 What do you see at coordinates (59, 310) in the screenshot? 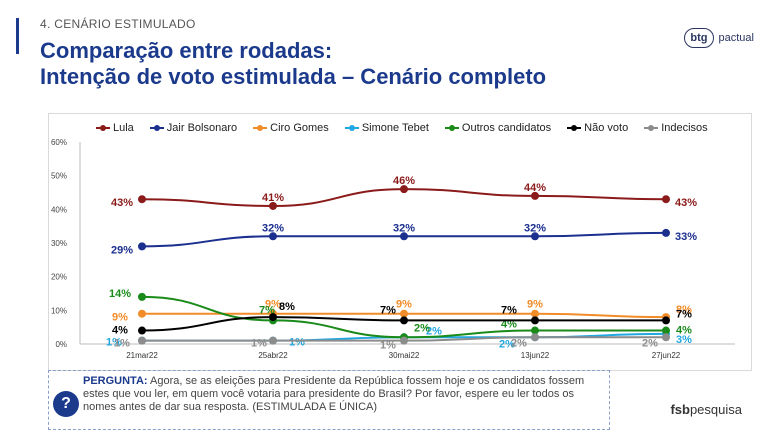
I see `y-tick-label: 10%` at bounding box center [59, 310].